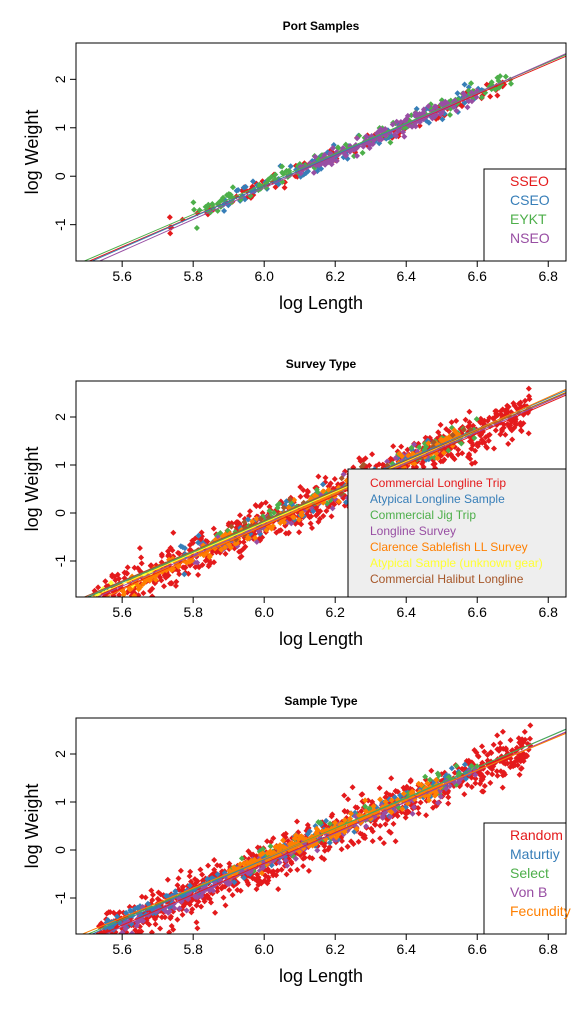 The image size is (577, 1012). What do you see at coordinates (477, 612) in the screenshot?
I see `x-tick-label: 6.6` at bounding box center [477, 612].